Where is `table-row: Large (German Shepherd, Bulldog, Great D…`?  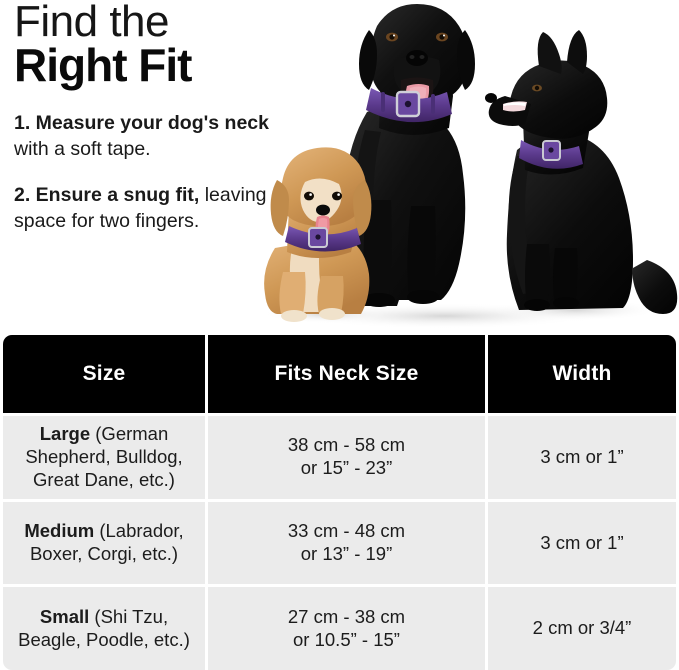 table-row: Large (German Shepherd, Bulldog, Great D… is located at coordinates (339, 457).